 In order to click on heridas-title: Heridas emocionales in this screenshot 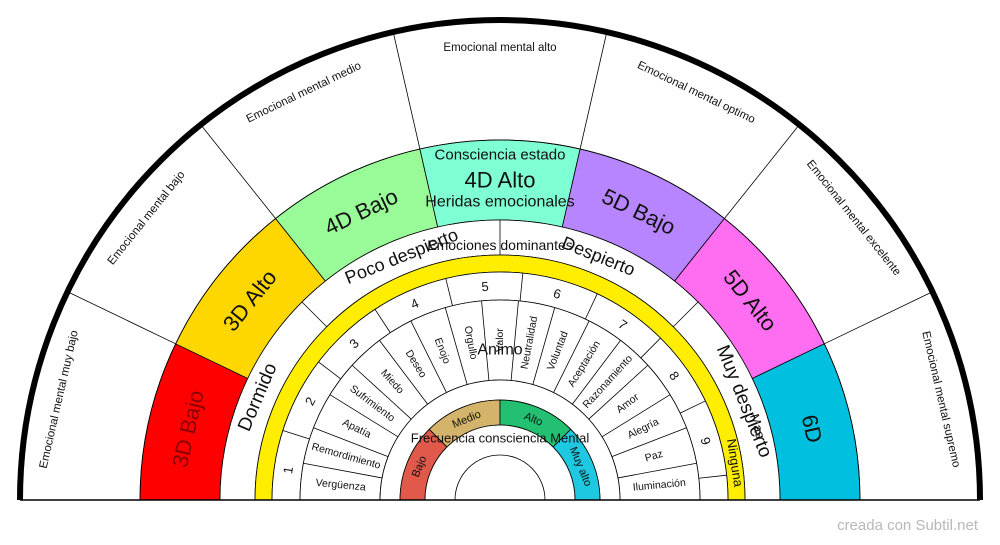, I will do `click(499, 202)`.